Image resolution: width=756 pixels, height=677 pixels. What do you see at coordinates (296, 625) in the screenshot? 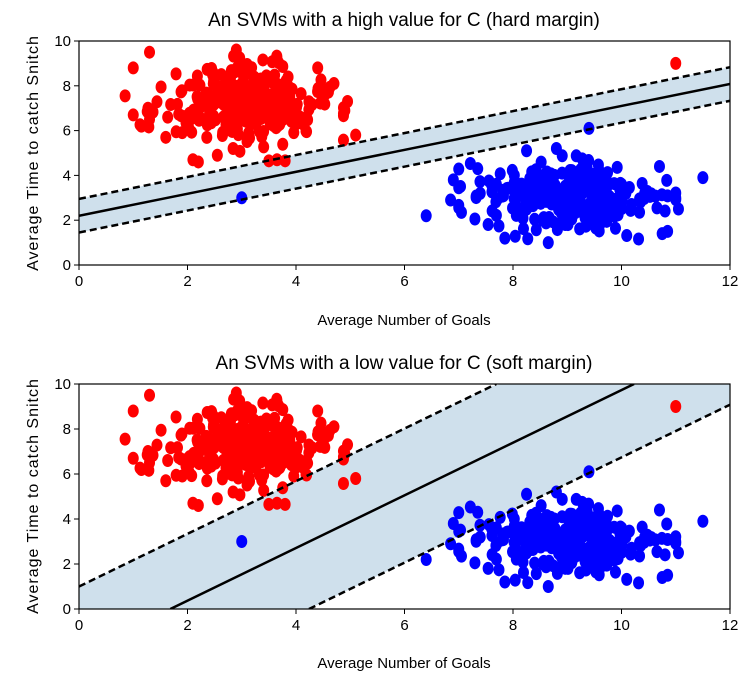
I see `x-tick-label: 4` at bounding box center [296, 625].